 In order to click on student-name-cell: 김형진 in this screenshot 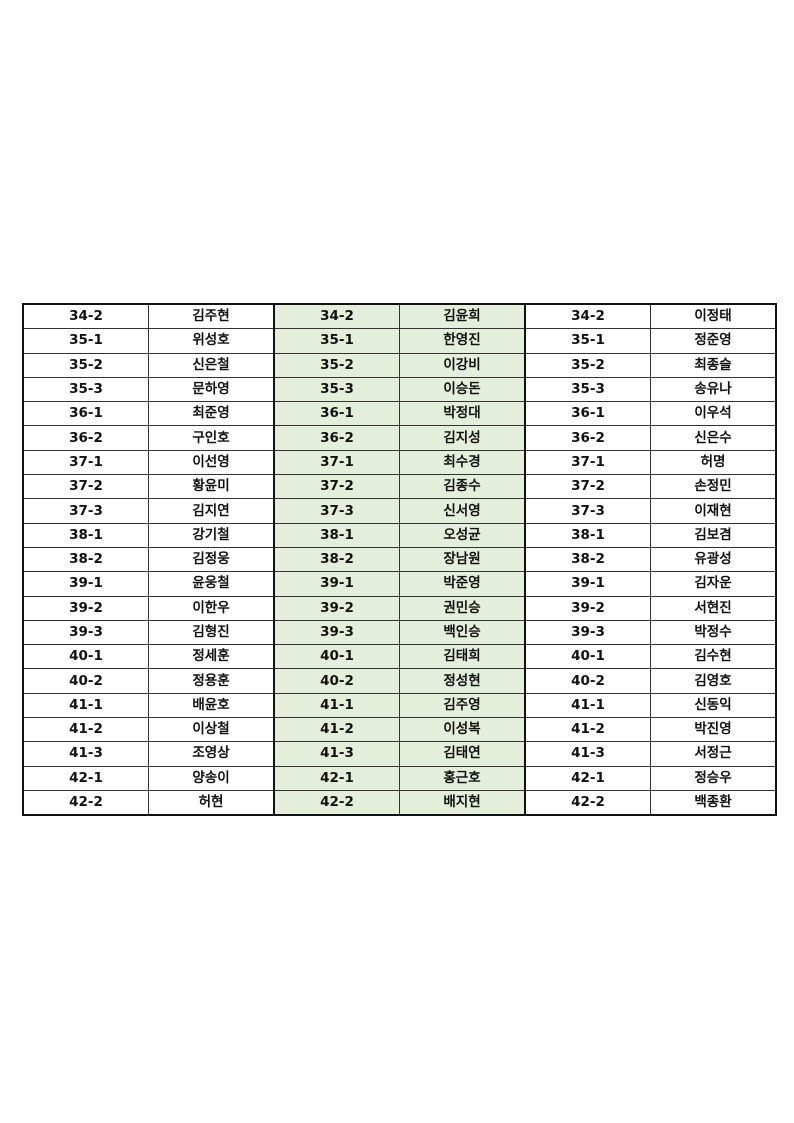, I will do `click(211, 632)`.